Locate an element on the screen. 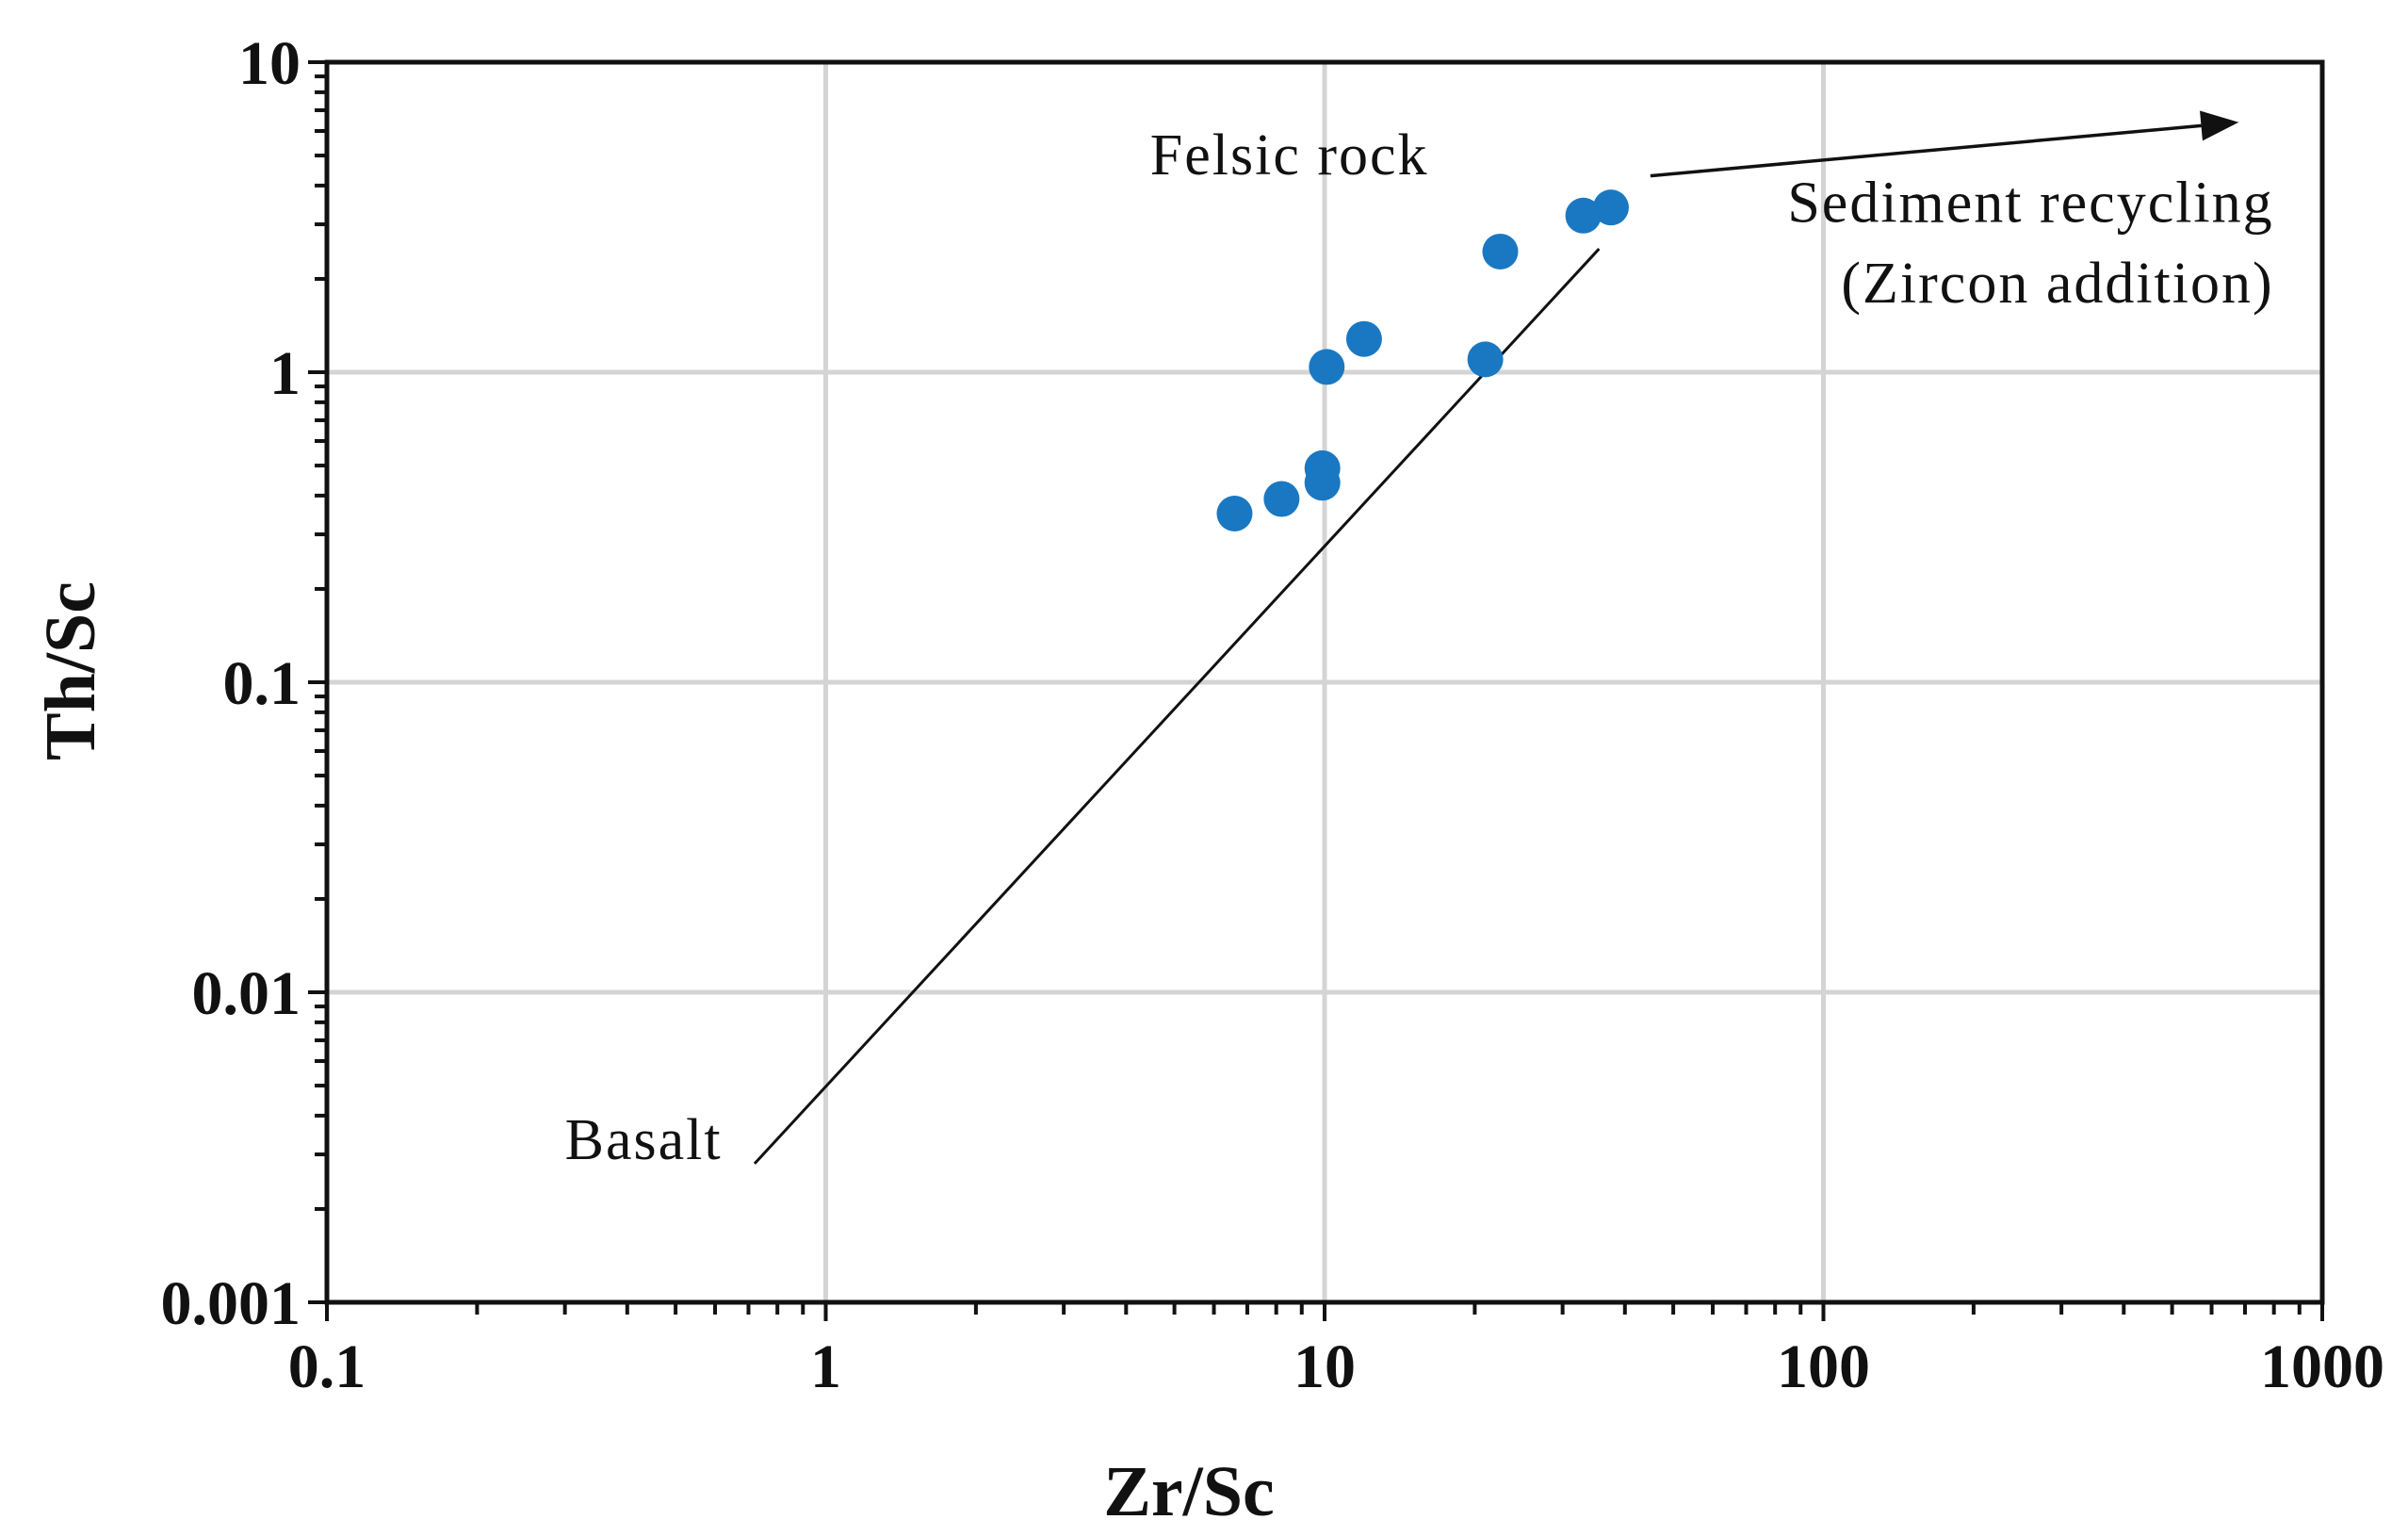  x-tick-label: 1000 is located at coordinates (2322, 1366).